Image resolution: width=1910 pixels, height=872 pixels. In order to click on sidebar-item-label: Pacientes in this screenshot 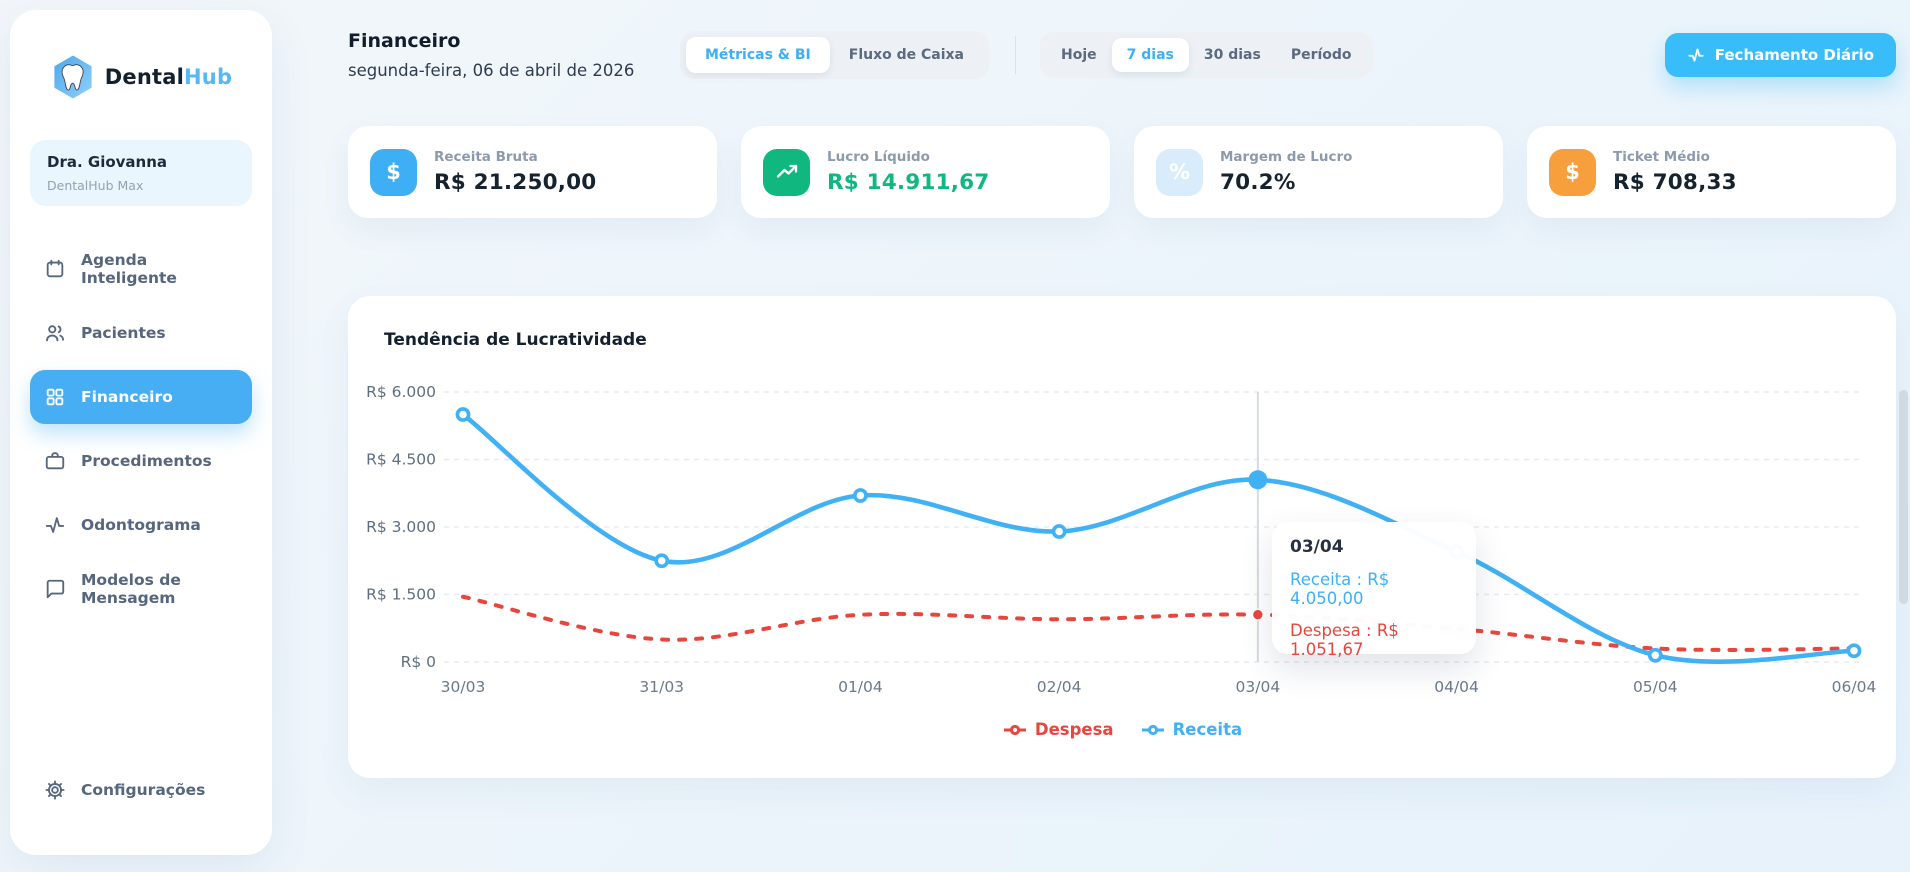, I will do `click(123, 333)`.